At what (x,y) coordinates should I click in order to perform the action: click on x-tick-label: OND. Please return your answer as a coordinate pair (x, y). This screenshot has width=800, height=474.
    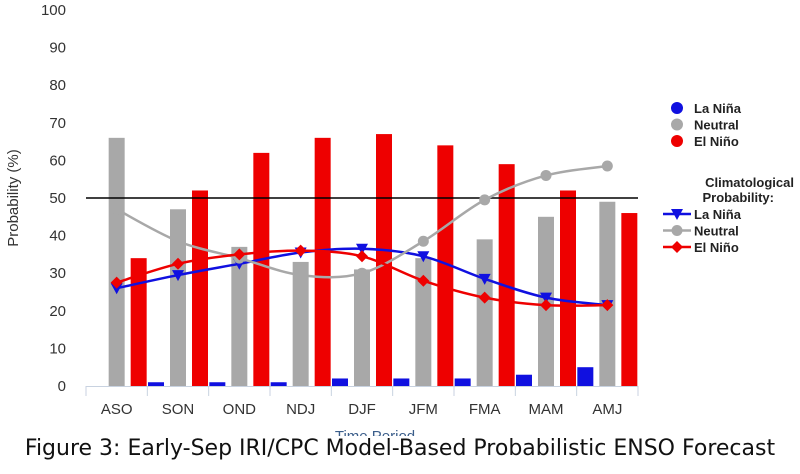
    Looking at the image, I should click on (240, 409).